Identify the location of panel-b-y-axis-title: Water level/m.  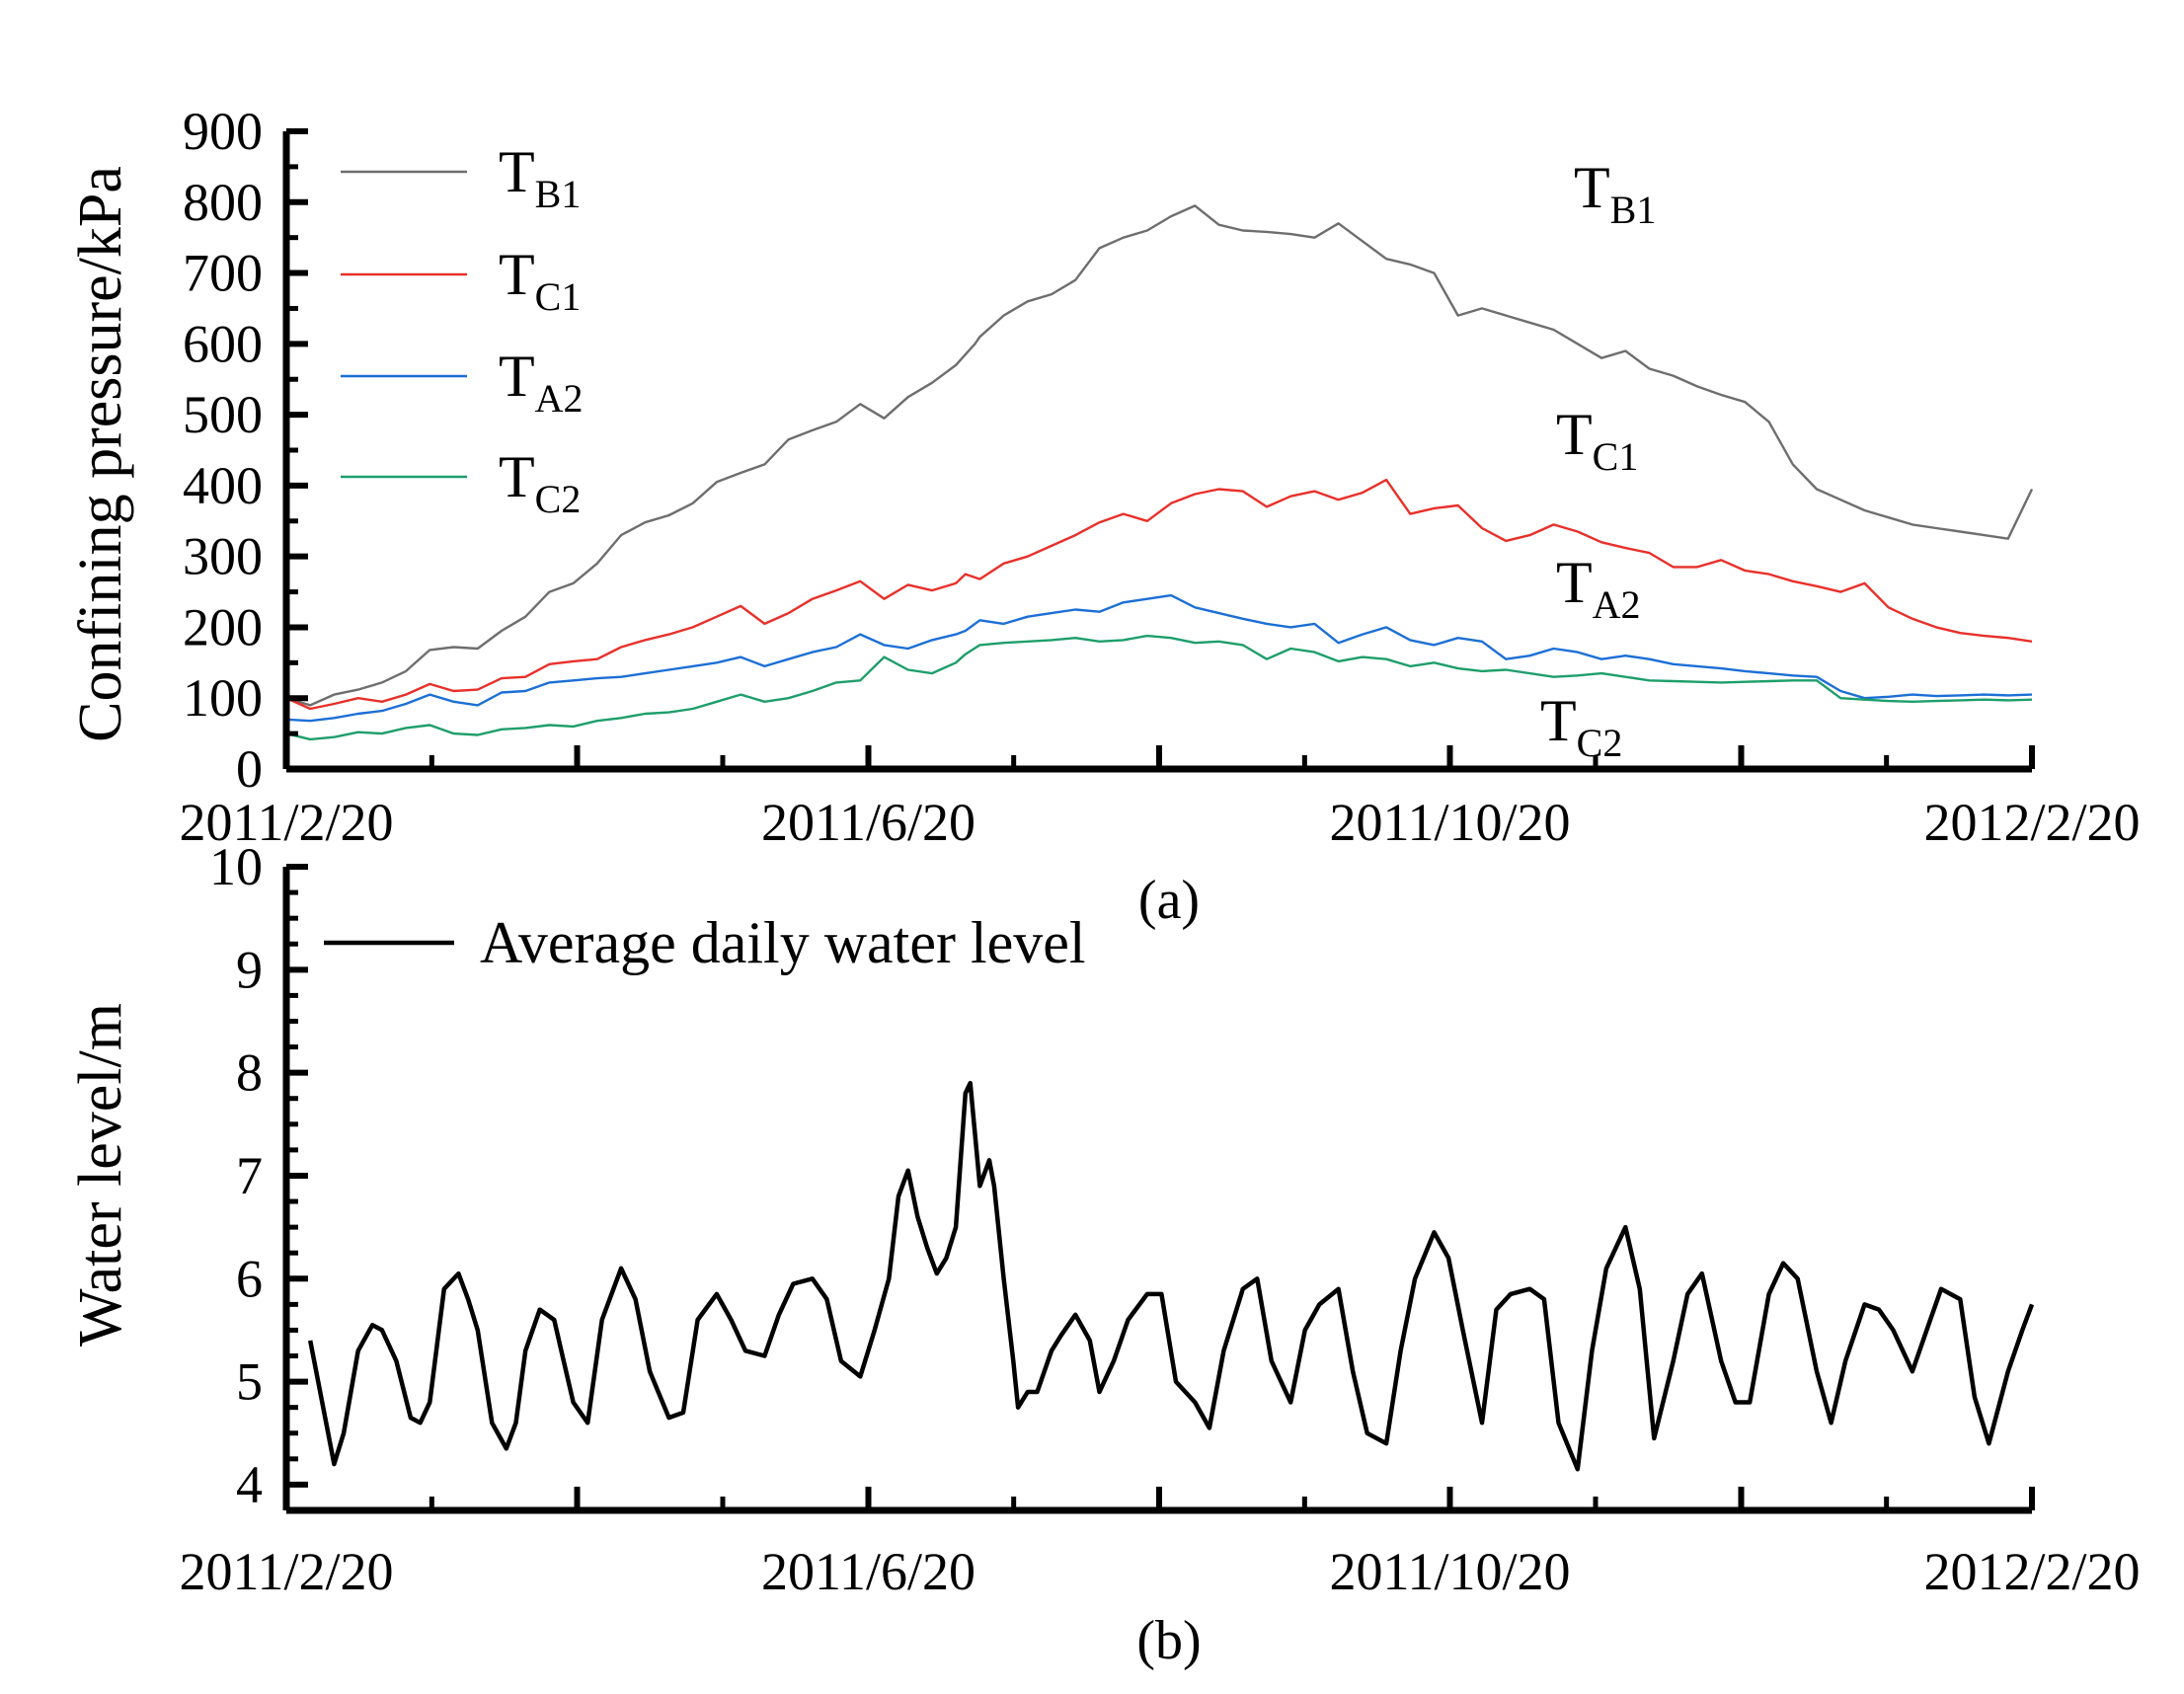
(100, 1175).